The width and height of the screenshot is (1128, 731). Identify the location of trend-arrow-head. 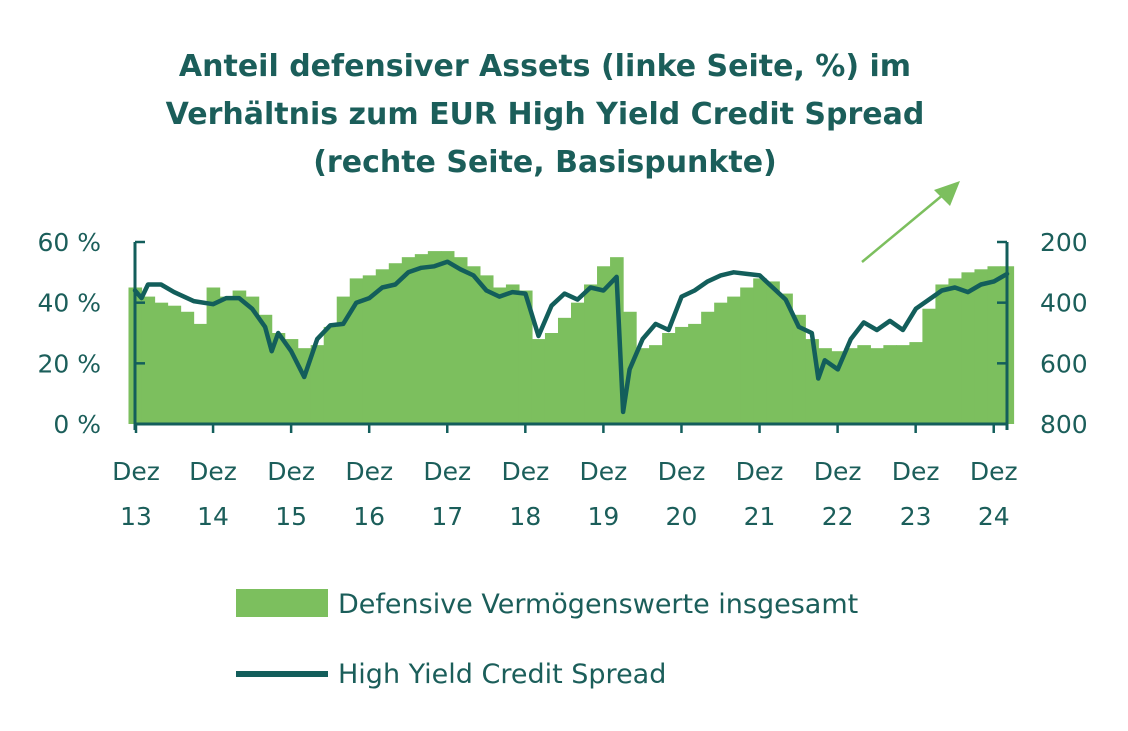
(947, 193).